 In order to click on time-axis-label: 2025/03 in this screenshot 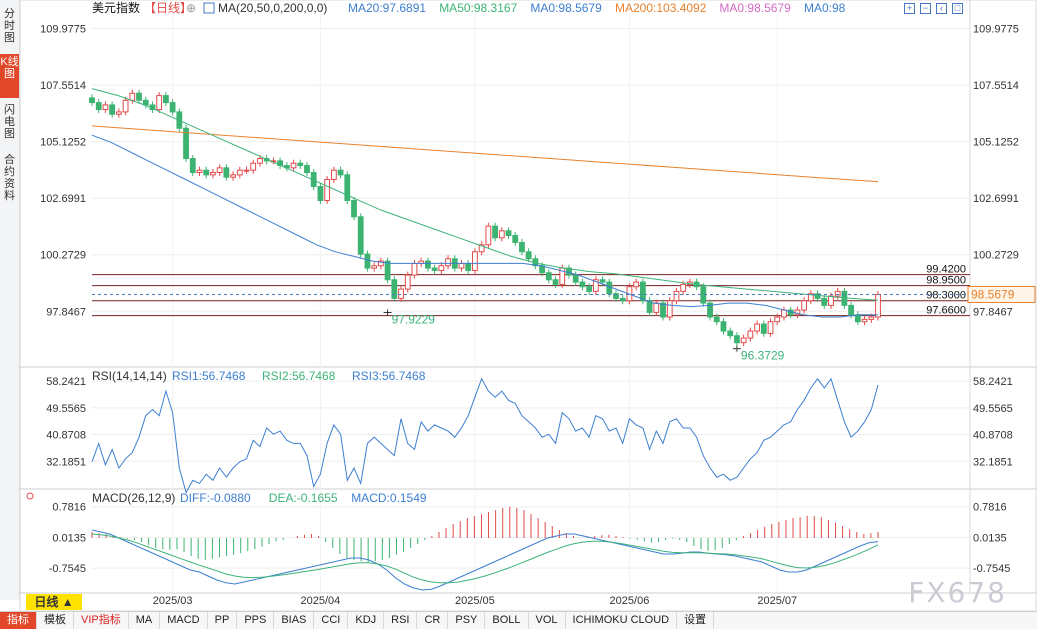, I will do `click(173, 601)`.